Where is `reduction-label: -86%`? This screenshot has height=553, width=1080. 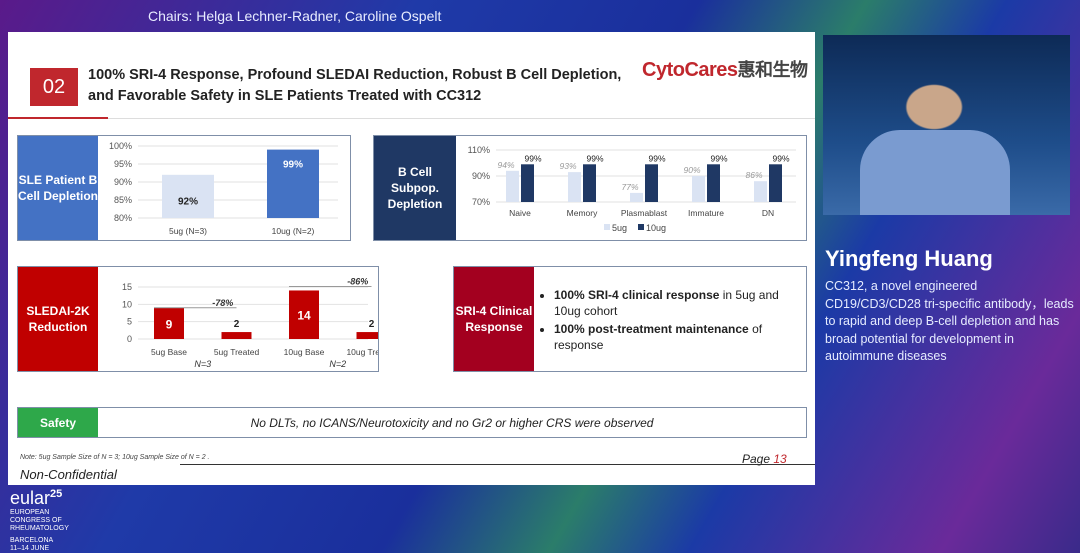 reduction-label: -86% is located at coordinates (357, 281).